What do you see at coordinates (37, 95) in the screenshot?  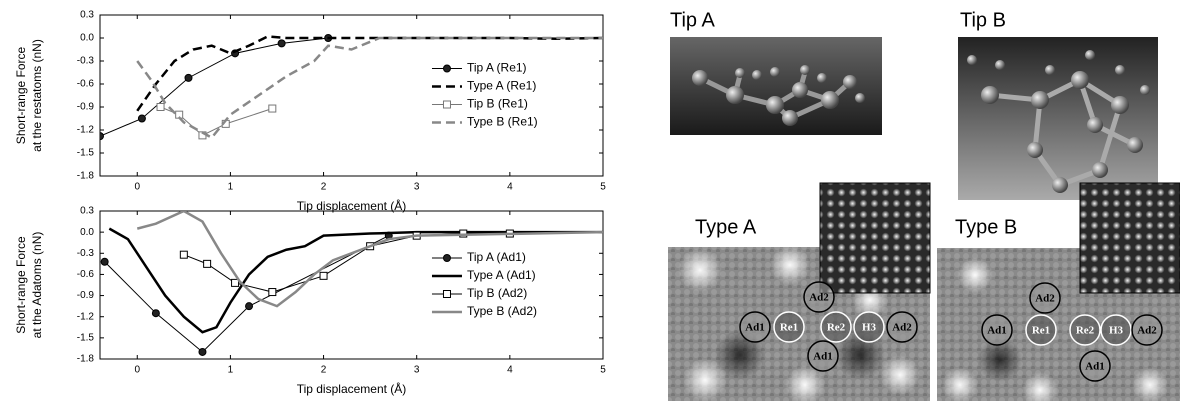 I see `y-axis-label: at the restatoms (nN)` at bounding box center [37, 95].